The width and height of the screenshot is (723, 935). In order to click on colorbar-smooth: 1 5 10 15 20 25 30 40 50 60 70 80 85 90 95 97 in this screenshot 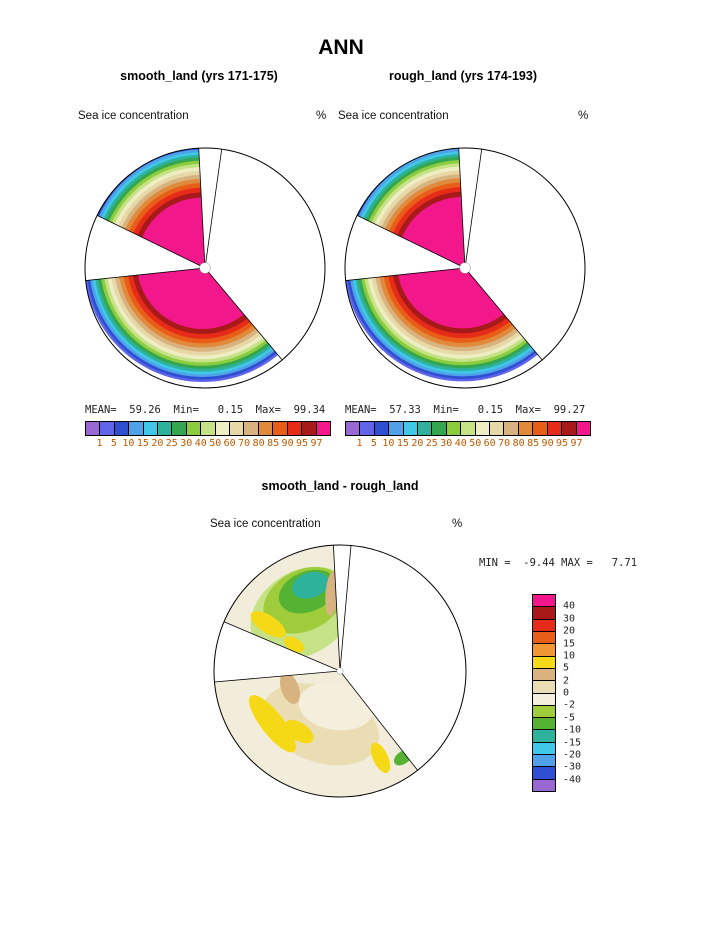, I will do `click(208, 437)`.